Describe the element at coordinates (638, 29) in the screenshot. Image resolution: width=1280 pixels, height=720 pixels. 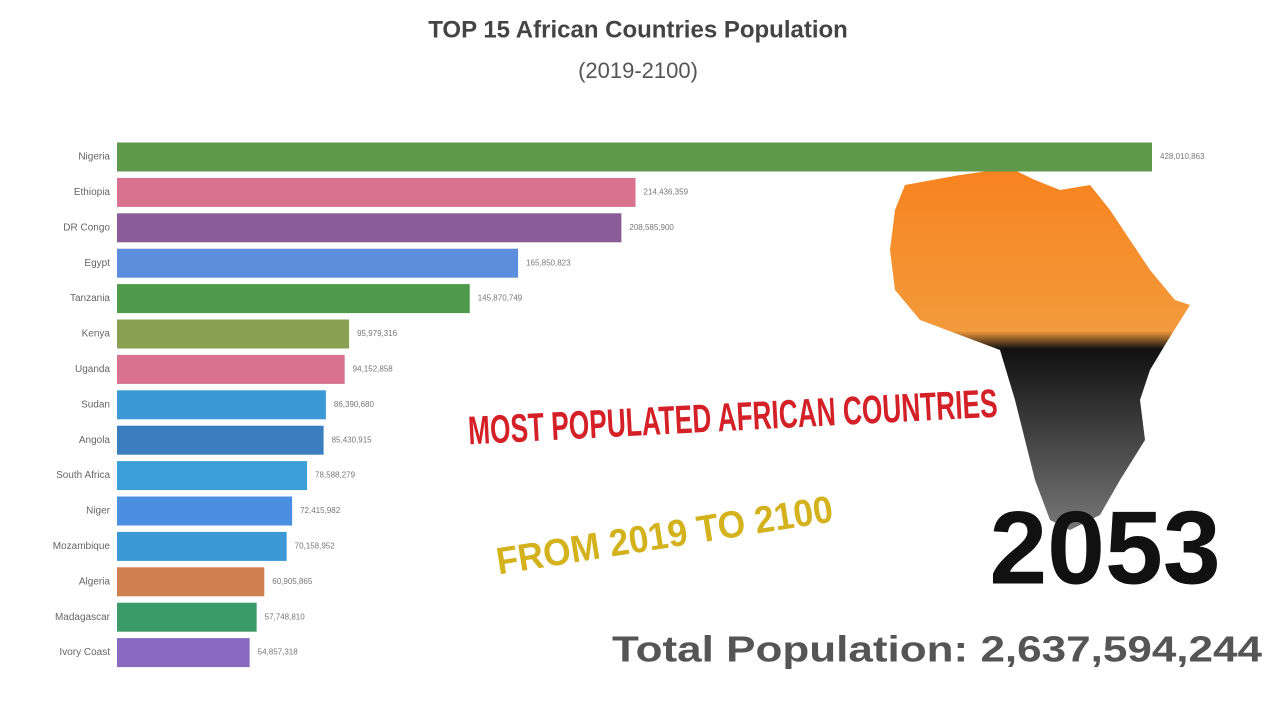
I see `chart-title: TOP 15 African Countries Population` at that location.